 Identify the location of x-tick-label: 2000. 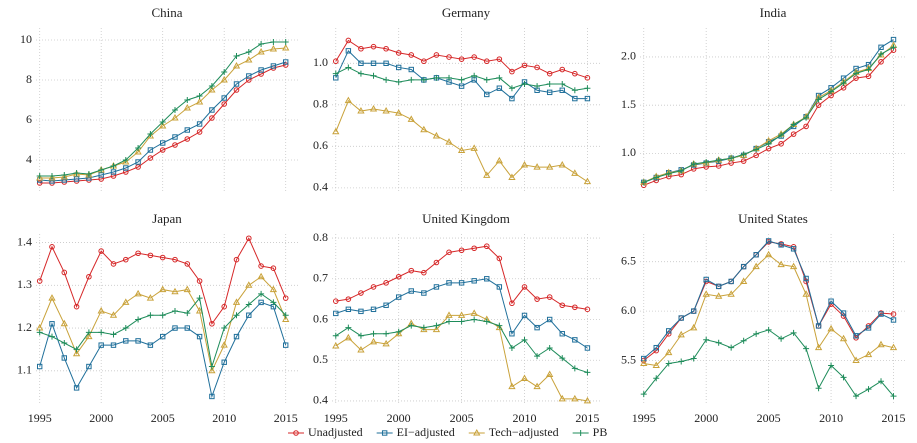
(399, 418).